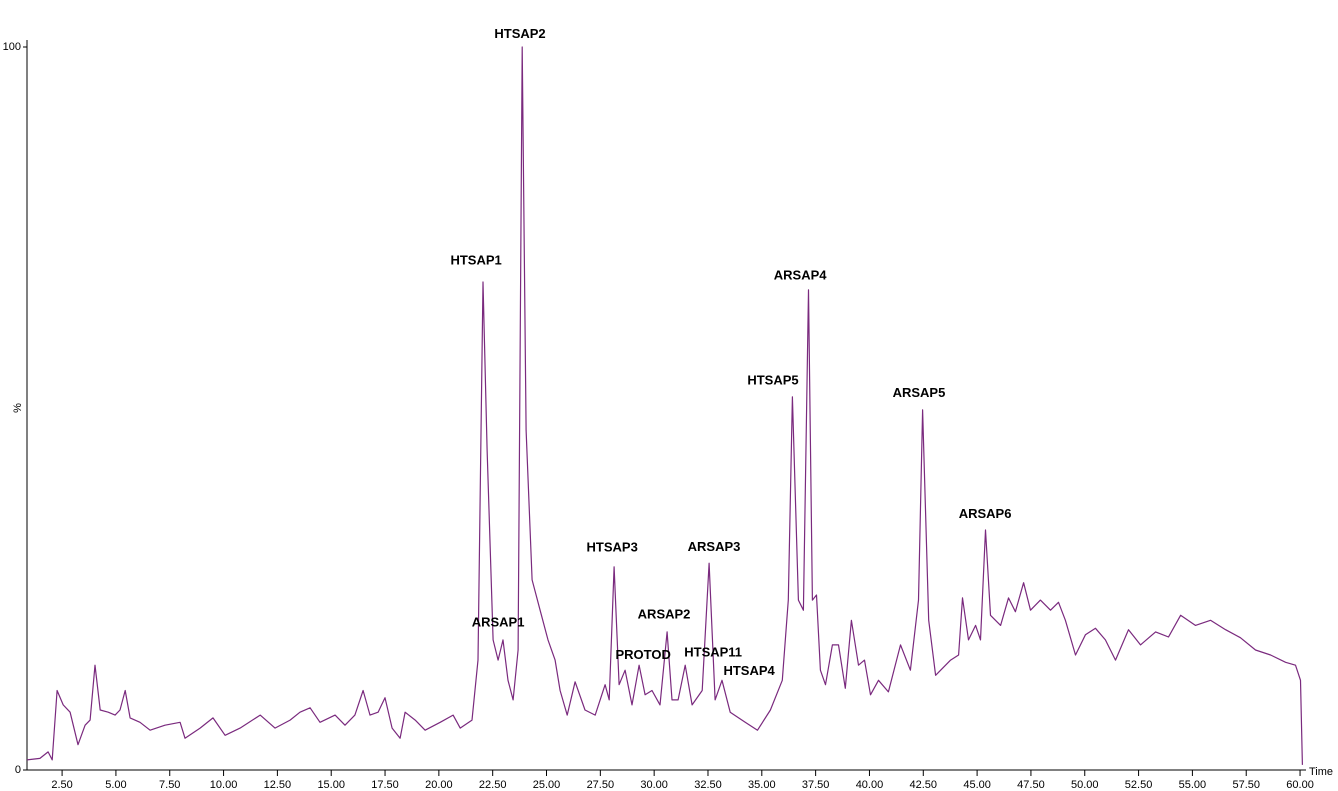 The width and height of the screenshot is (1338, 791). Describe the element at coordinates (762, 785) in the screenshot. I see `x-tick-label: 35.00` at that location.